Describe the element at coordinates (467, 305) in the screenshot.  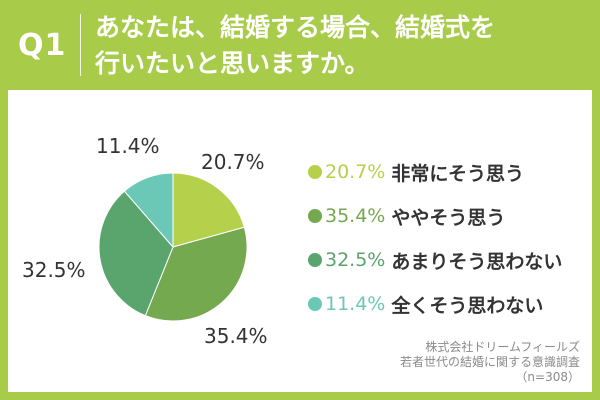
I see `legend-label: 全くそう思わない` at that location.